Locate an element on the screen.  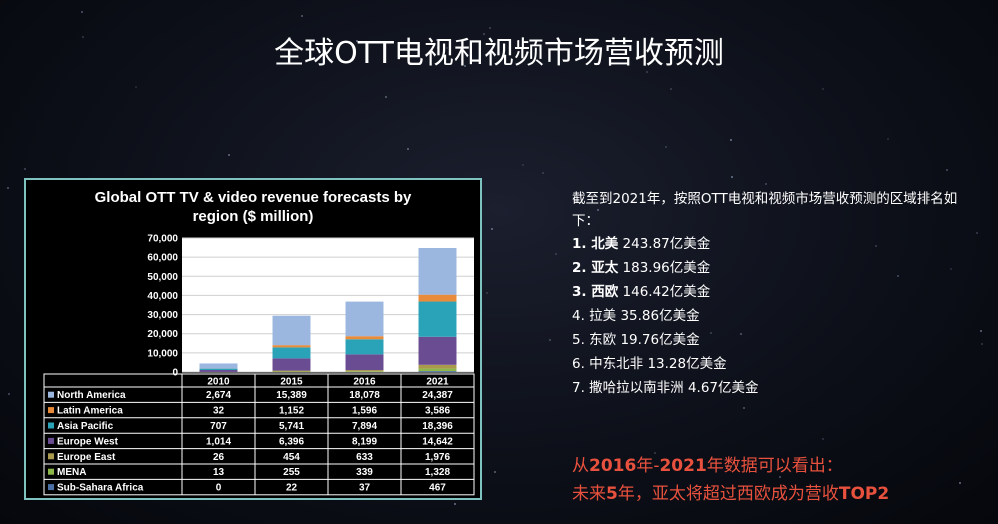
data-table-value: 8,199 is located at coordinates (364, 441).